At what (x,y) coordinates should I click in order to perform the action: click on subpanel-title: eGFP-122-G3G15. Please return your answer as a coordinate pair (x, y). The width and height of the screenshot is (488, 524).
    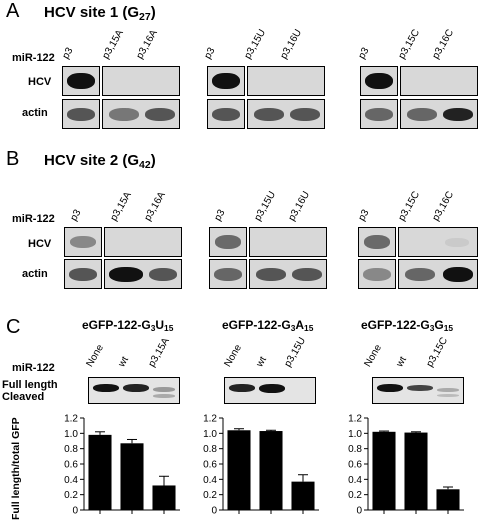
    Looking at the image, I should click on (407, 326).